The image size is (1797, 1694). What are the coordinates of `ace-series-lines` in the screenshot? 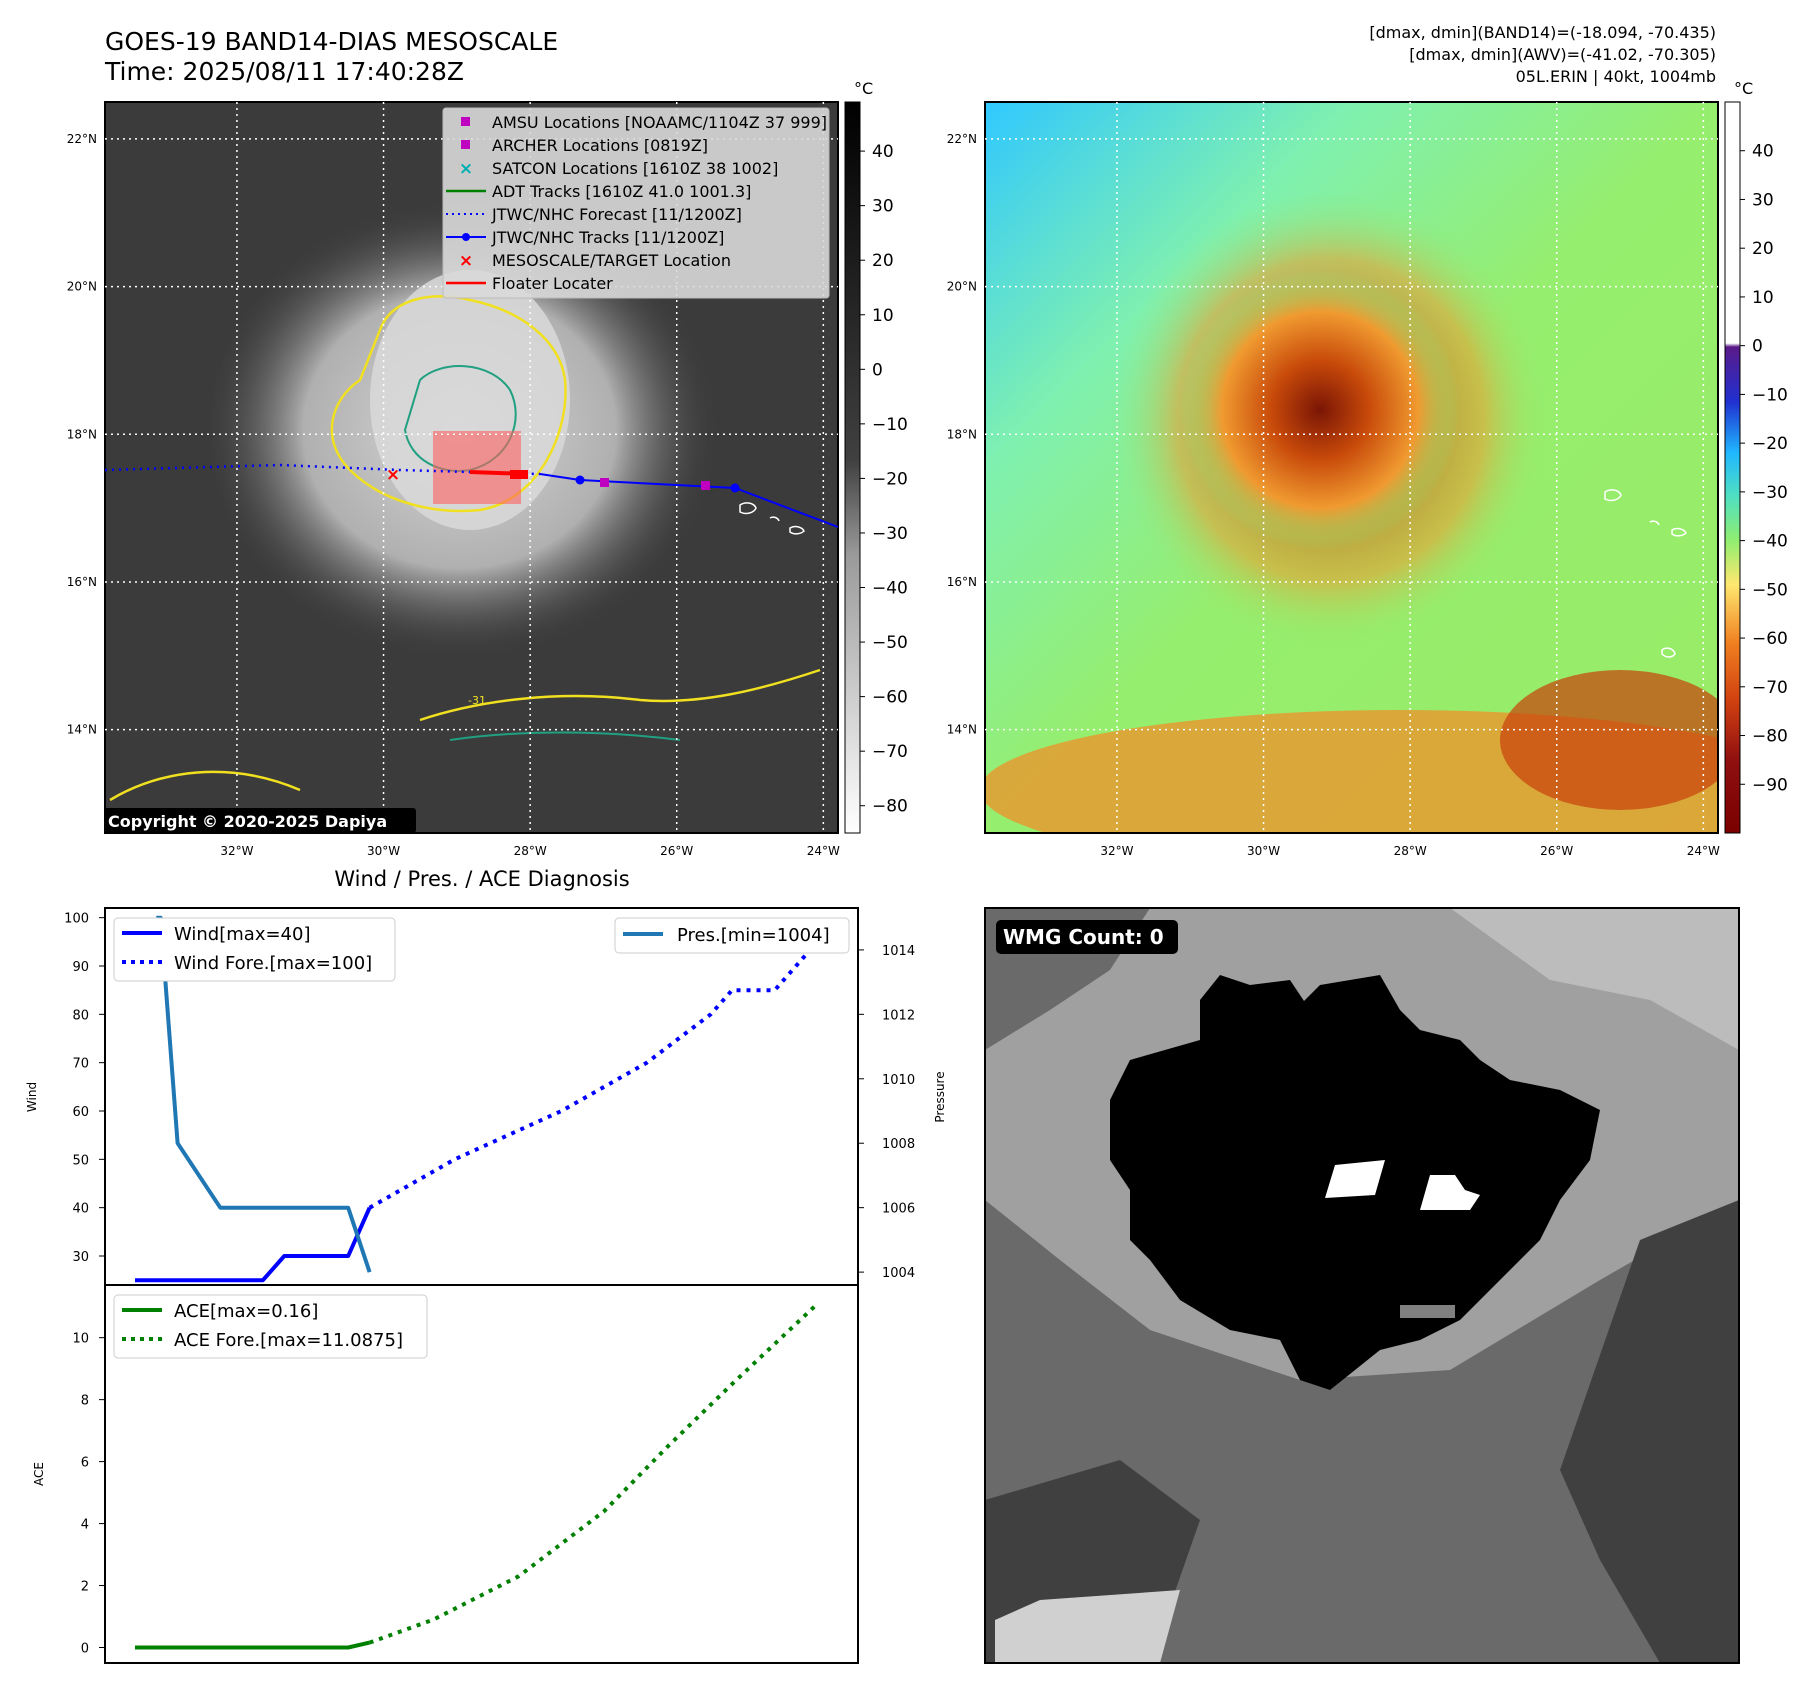 It's located at (477, 1476).